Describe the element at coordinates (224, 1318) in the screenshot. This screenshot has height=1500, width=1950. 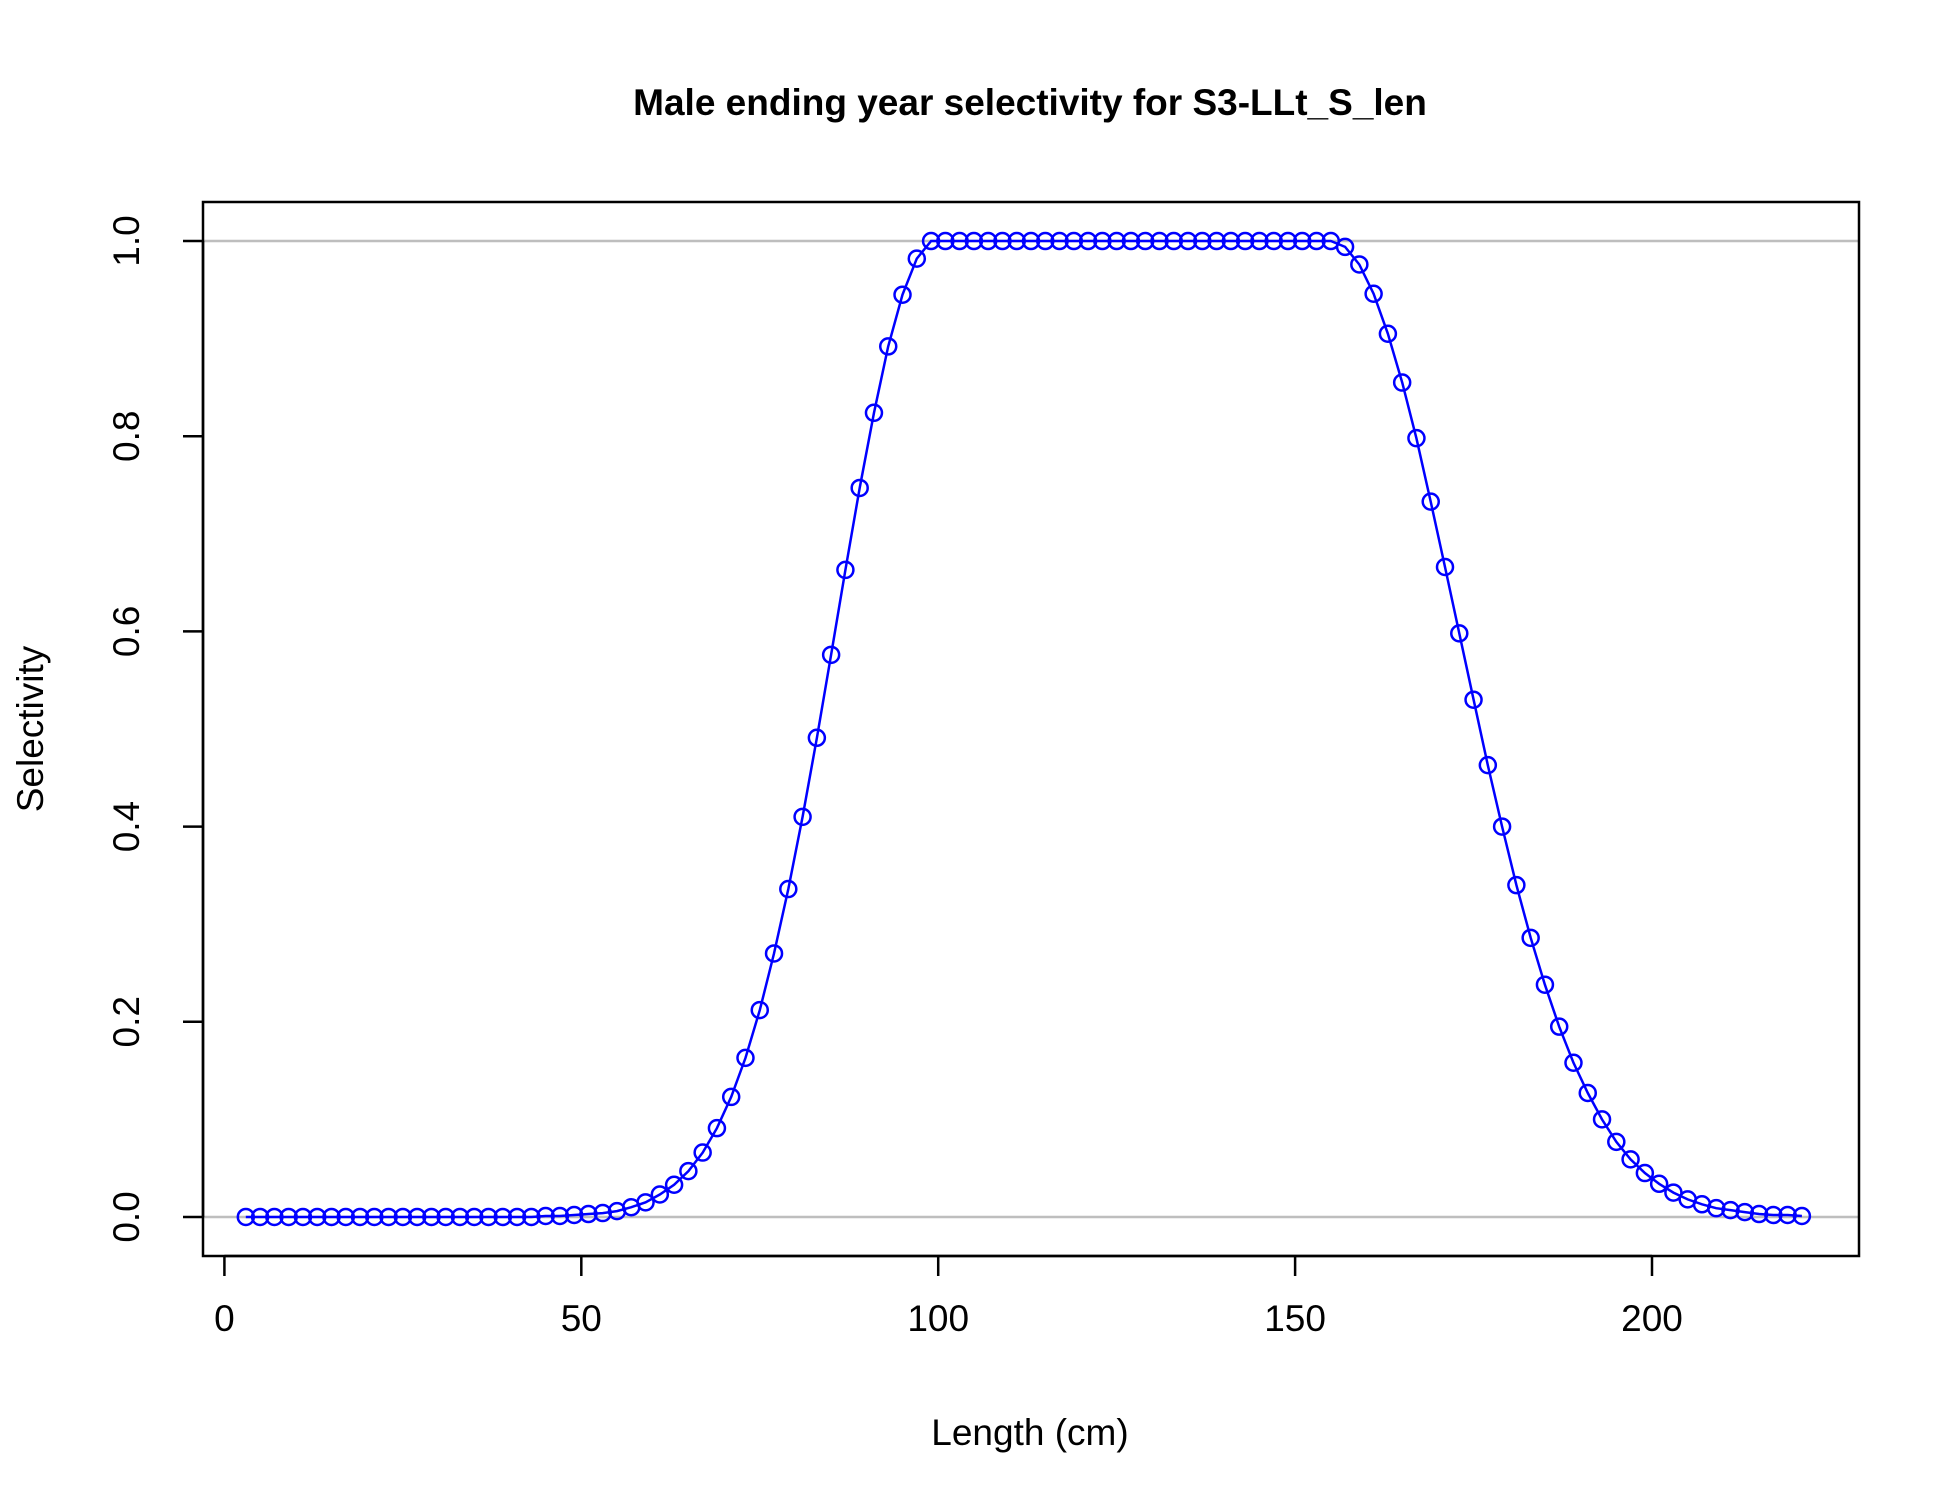
I see `x-tick-label: 0` at that location.